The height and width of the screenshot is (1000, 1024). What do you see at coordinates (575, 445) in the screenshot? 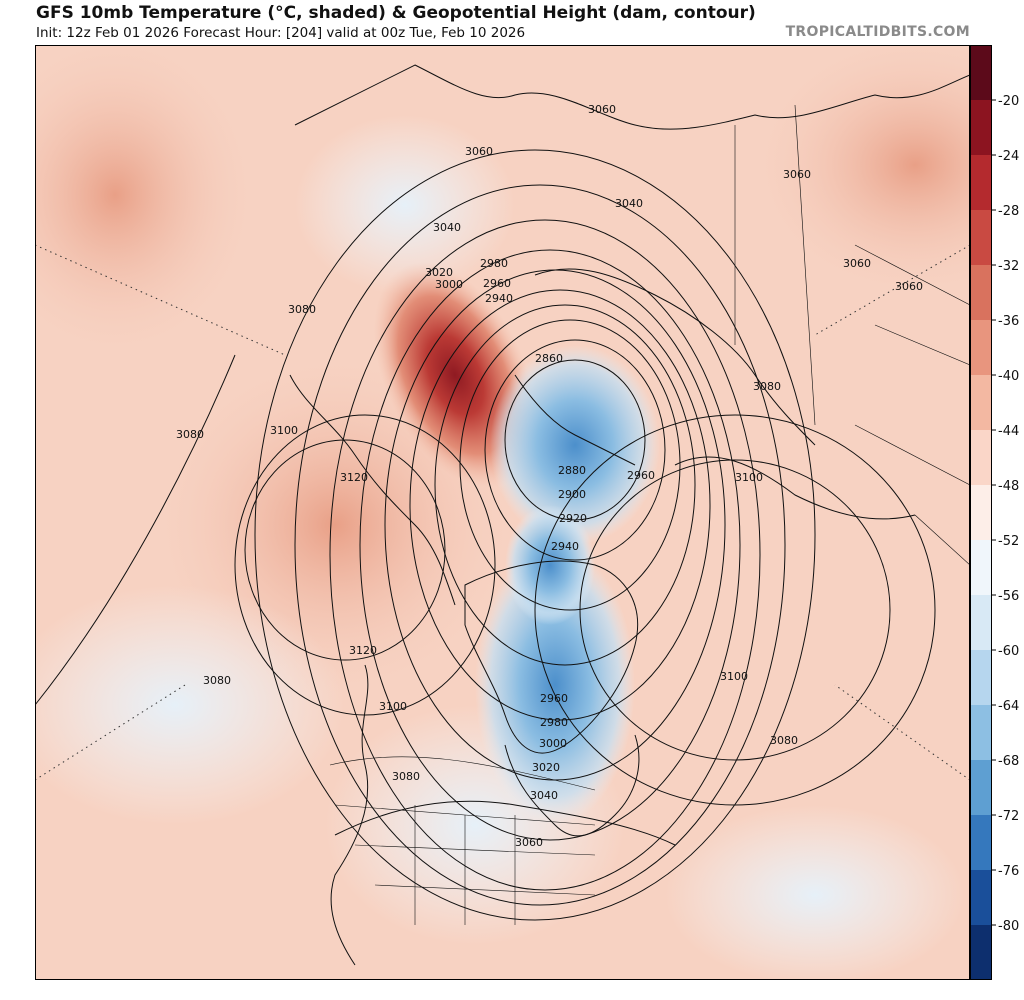
I see `polar-vortex-cold-core` at bounding box center [575, 445].